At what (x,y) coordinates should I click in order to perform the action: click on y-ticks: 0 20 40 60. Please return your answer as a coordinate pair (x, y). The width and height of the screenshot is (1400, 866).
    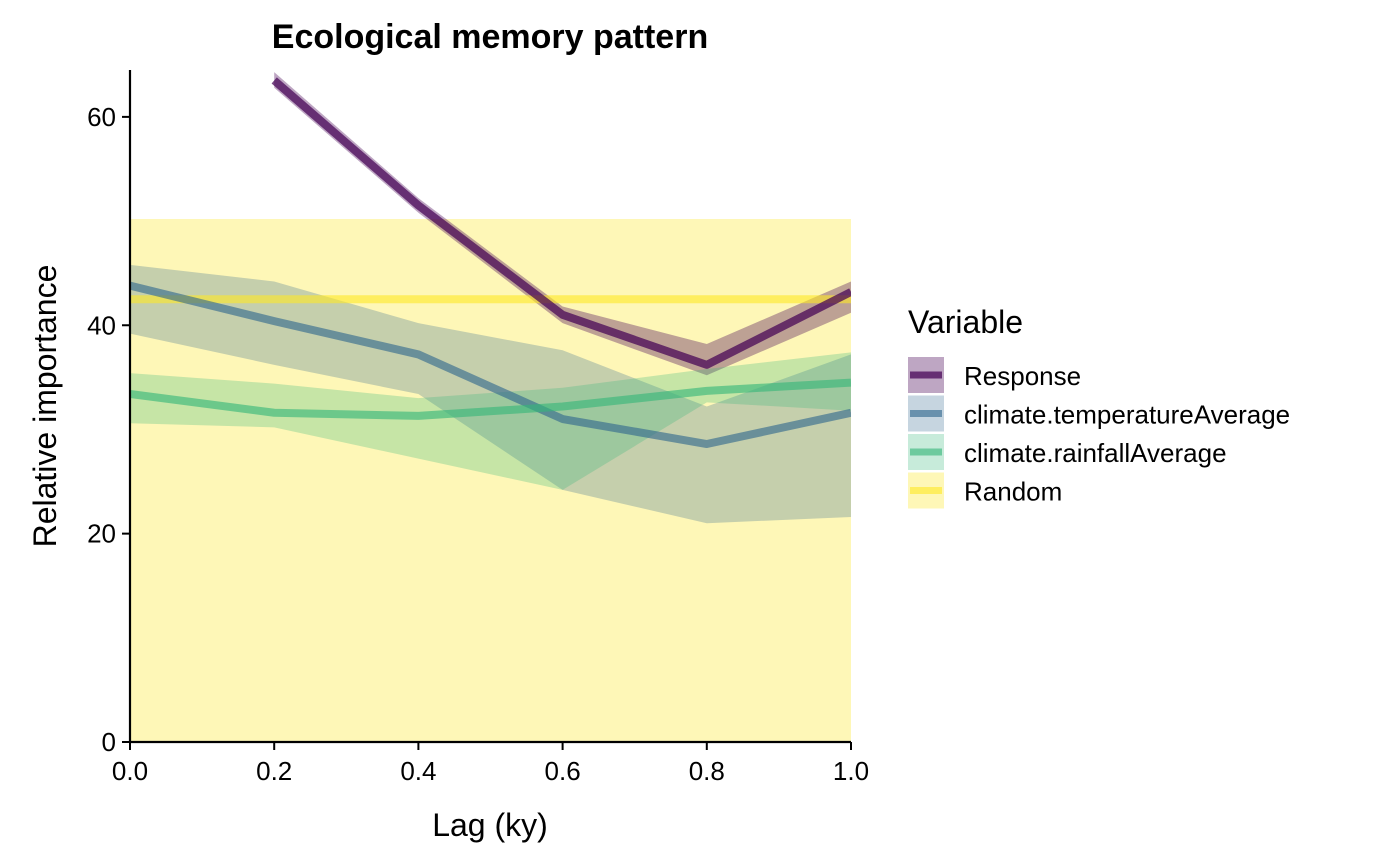
    Looking at the image, I should click on (108, 429).